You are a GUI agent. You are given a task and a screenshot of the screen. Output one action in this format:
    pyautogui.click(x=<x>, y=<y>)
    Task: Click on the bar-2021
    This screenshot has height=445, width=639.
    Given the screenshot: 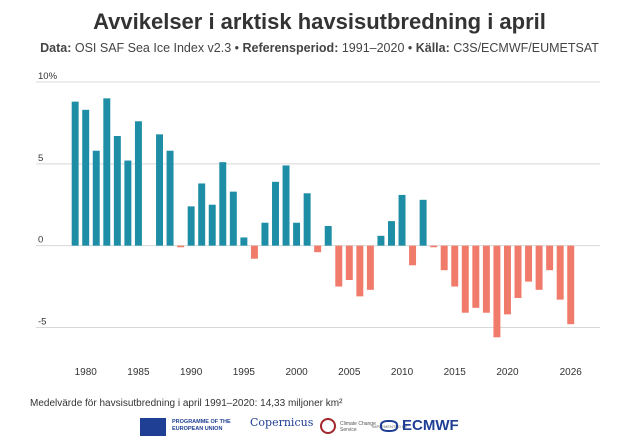 What is the action you would take?
    pyautogui.click(x=518, y=271)
    